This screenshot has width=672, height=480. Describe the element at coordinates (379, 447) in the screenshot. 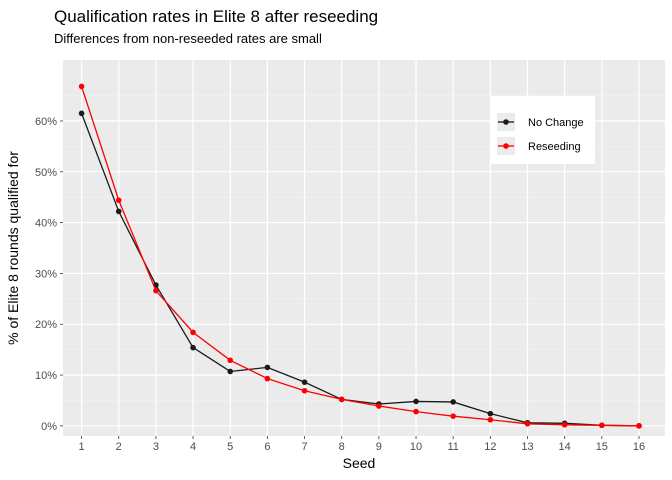

I see `x-tick-label: 9` at that location.